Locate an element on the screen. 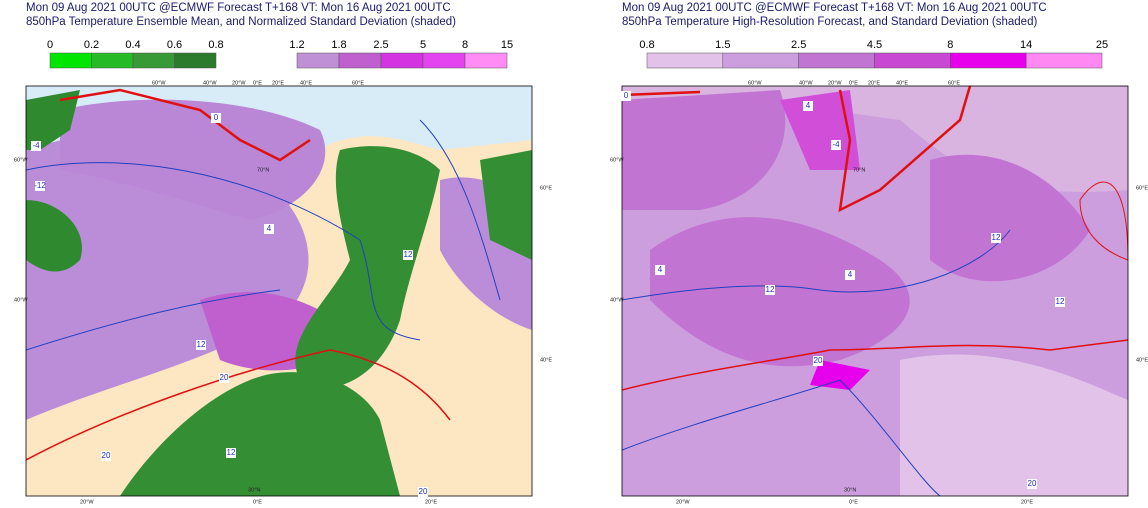 This screenshot has width=1148, height=508. colorbar-label: 0 is located at coordinates (50, 45).